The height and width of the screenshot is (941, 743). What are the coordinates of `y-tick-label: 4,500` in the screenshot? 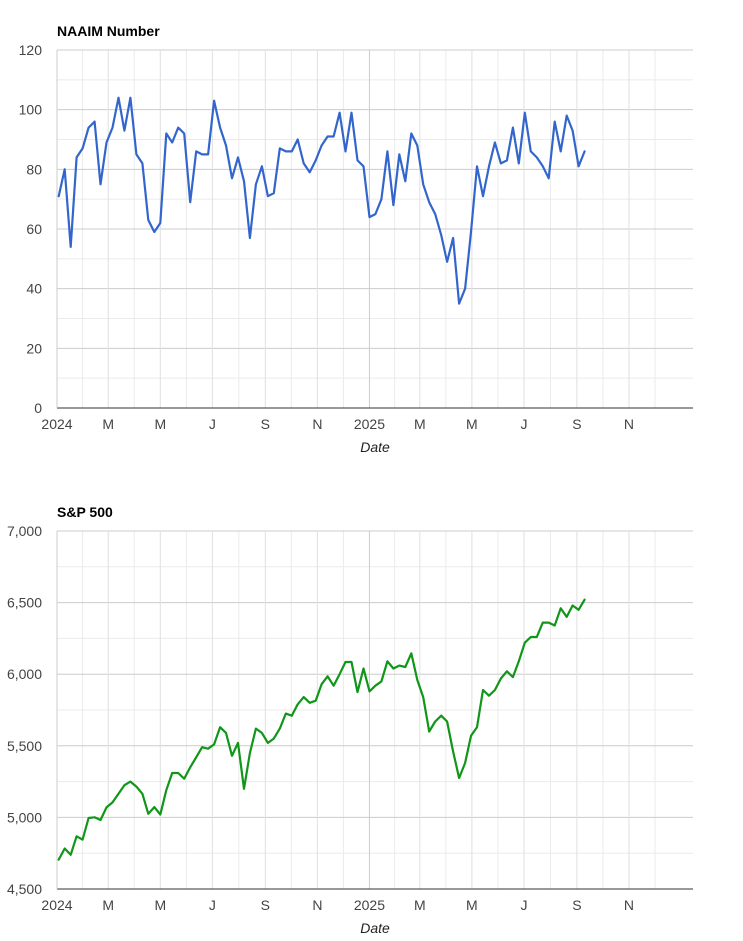 It's located at (24, 889).